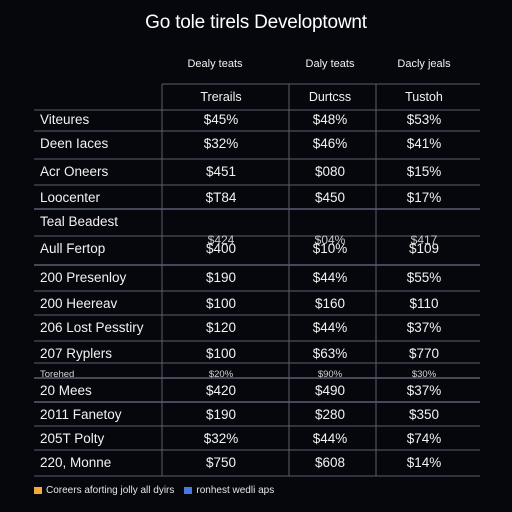 This screenshot has width=512, height=512. What do you see at coordinates (424, 462) in the screenshot?
I see `cell-value: $14%` at bounding box center [424, 462].